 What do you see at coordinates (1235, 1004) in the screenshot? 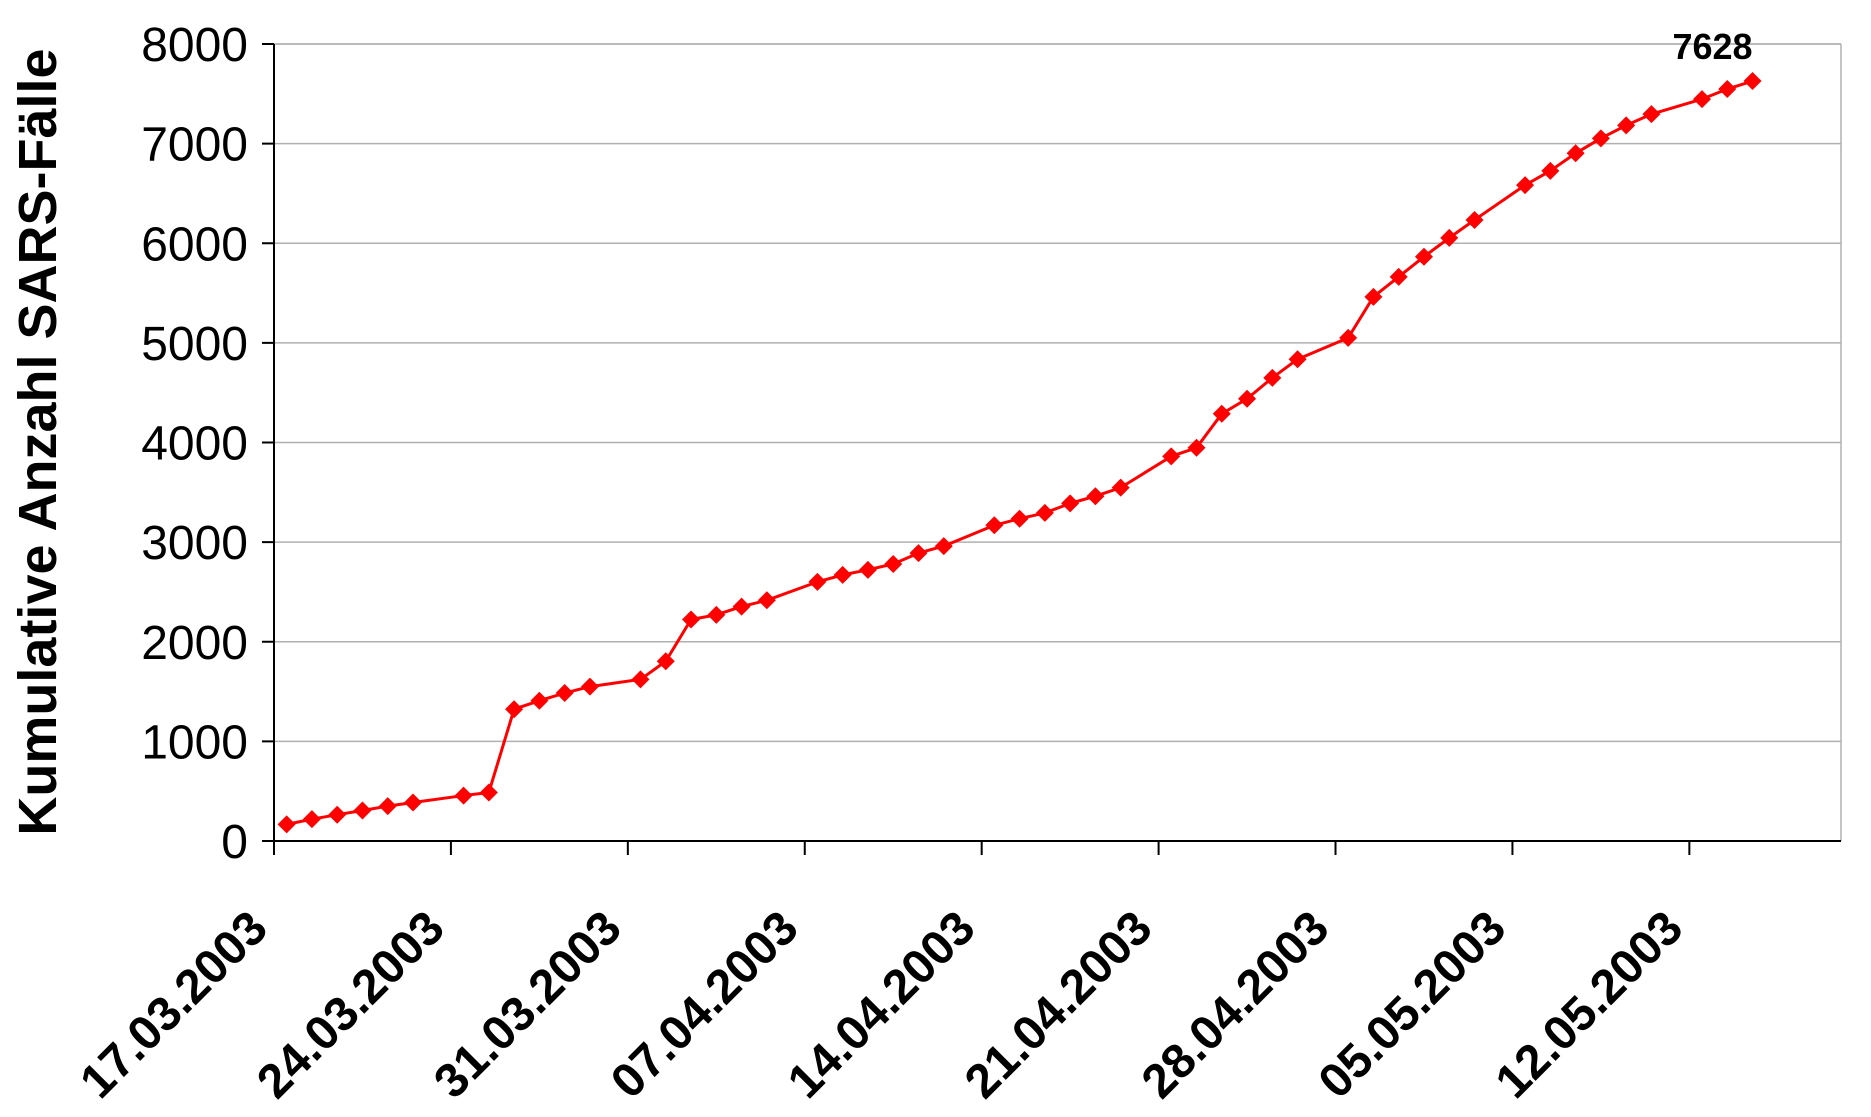
I see `x-tick-label: 28.04.2003` at bounding box center [1235, 1004].